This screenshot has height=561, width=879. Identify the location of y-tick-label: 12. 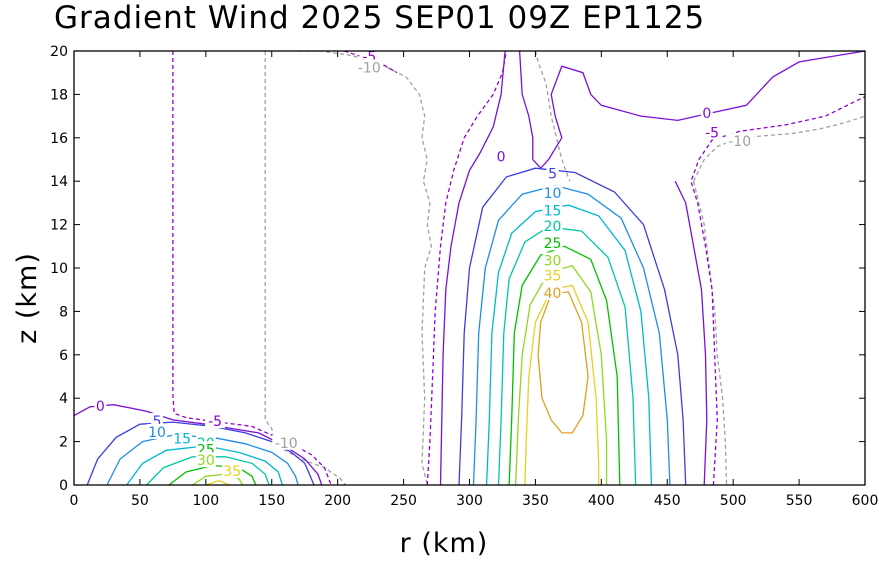
(59, 226).